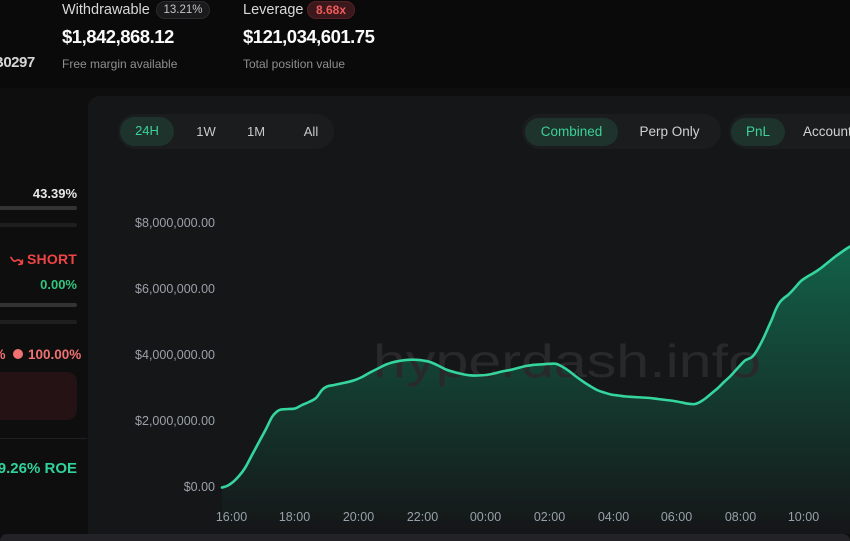  What do you see at coordinates (567, 361) in the screenshot?
I see `svg-text: hyperdash.info` at bounding box center [567, 361].